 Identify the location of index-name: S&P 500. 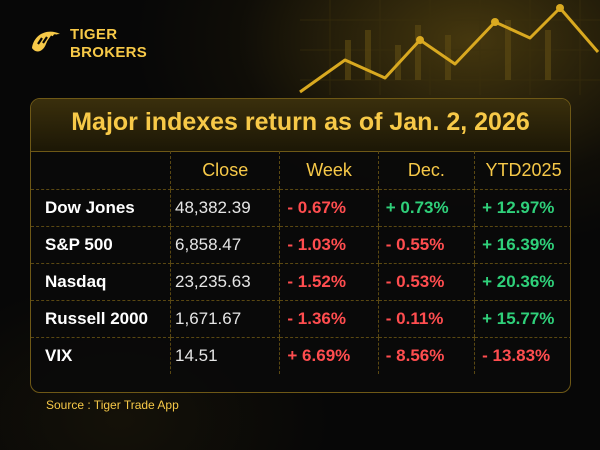
(101, 245).